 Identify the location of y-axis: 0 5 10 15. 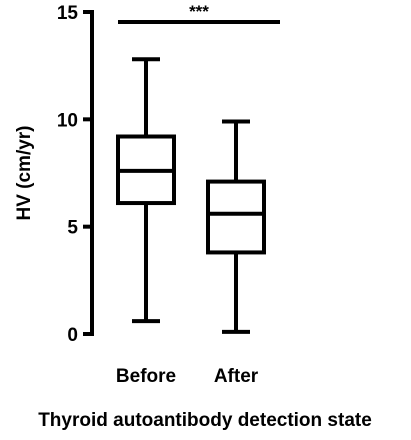
(75, 174).